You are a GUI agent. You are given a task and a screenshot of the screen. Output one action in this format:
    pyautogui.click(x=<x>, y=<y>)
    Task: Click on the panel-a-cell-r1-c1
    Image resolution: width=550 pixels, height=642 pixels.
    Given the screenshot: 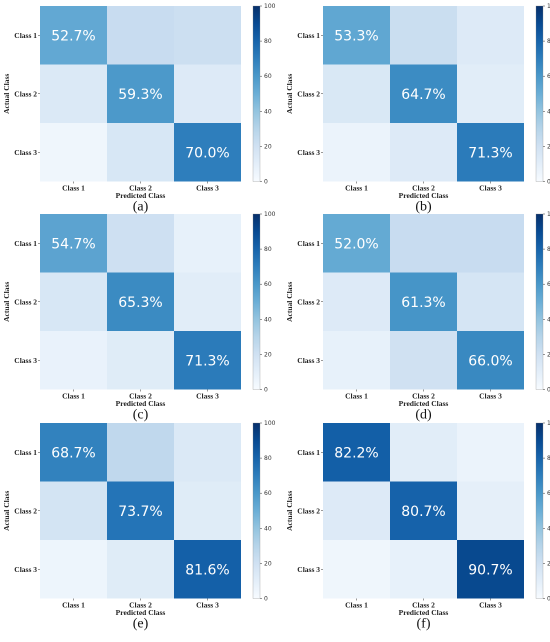 What is the action you would take?
    pyautogui.click(x=73, y=35)
    